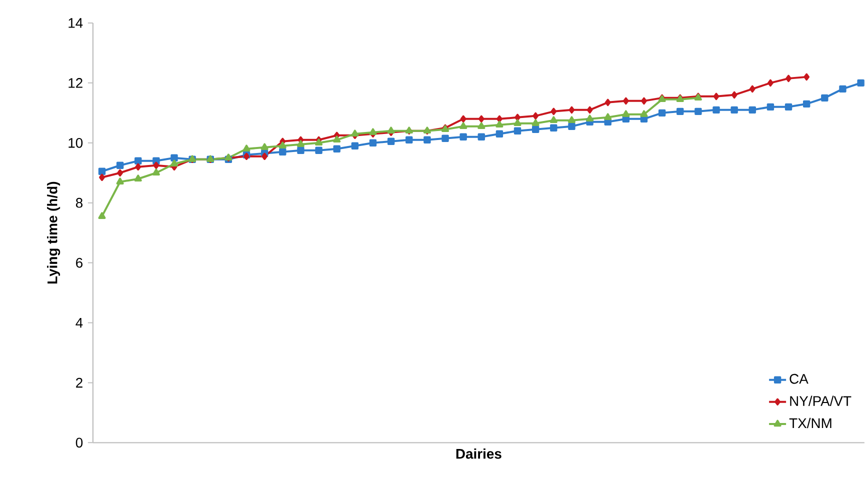 This screenshot has height=483, width=865. I want to click on y-tick-label: 14, so click(75, 23).